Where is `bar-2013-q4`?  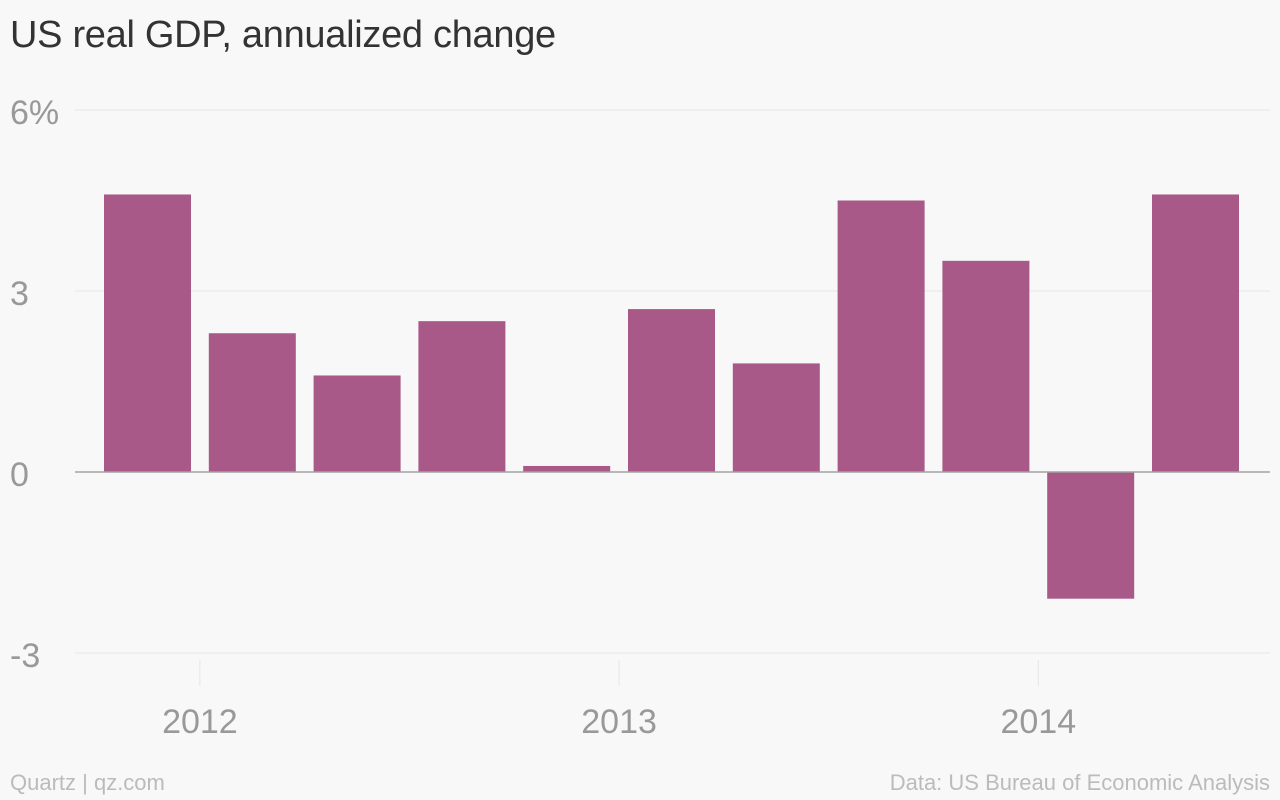 bar-2013-q4 is located at coordinates (986, 366).